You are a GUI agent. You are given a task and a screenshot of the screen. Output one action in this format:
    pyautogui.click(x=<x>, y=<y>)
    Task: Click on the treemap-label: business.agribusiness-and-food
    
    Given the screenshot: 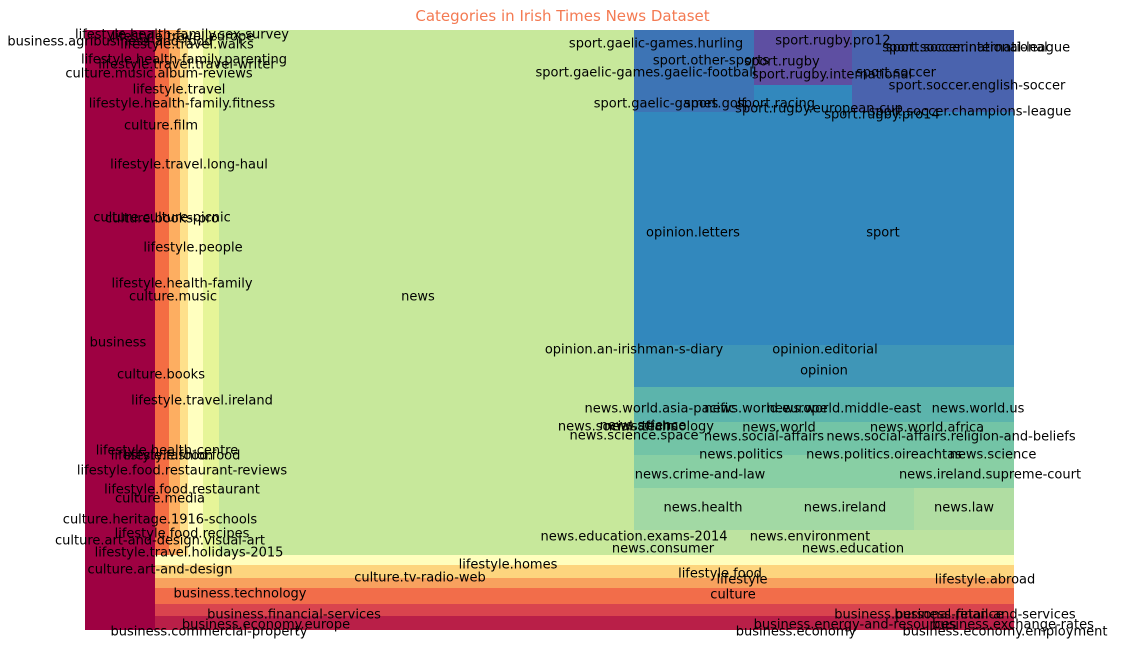 What is the action you would take?
    pyautogui.click(x=109, y=42)
    